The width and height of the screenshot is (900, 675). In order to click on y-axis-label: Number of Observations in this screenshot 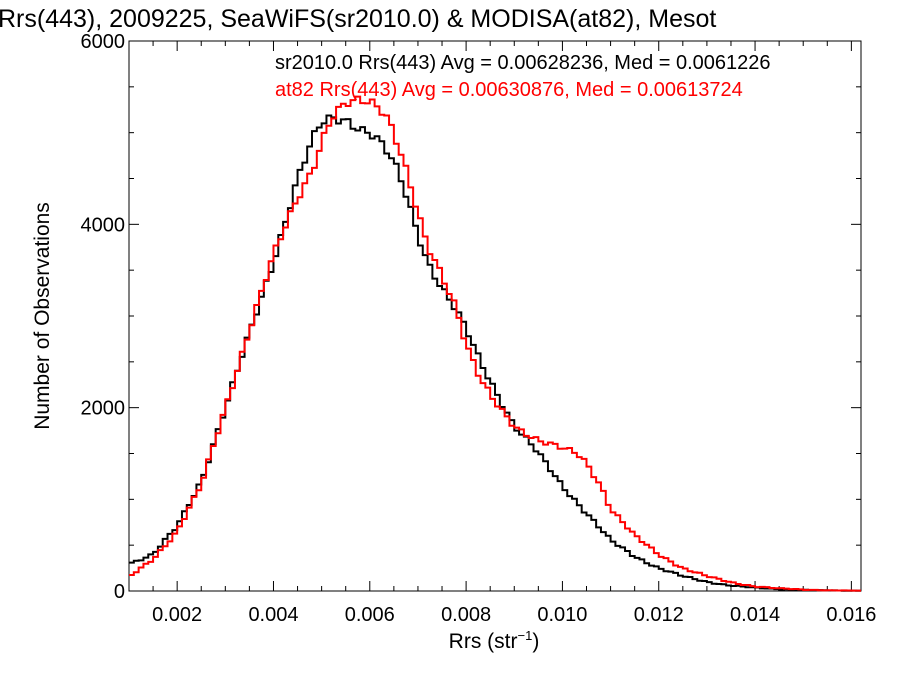, I will do `click(42, 316)`.